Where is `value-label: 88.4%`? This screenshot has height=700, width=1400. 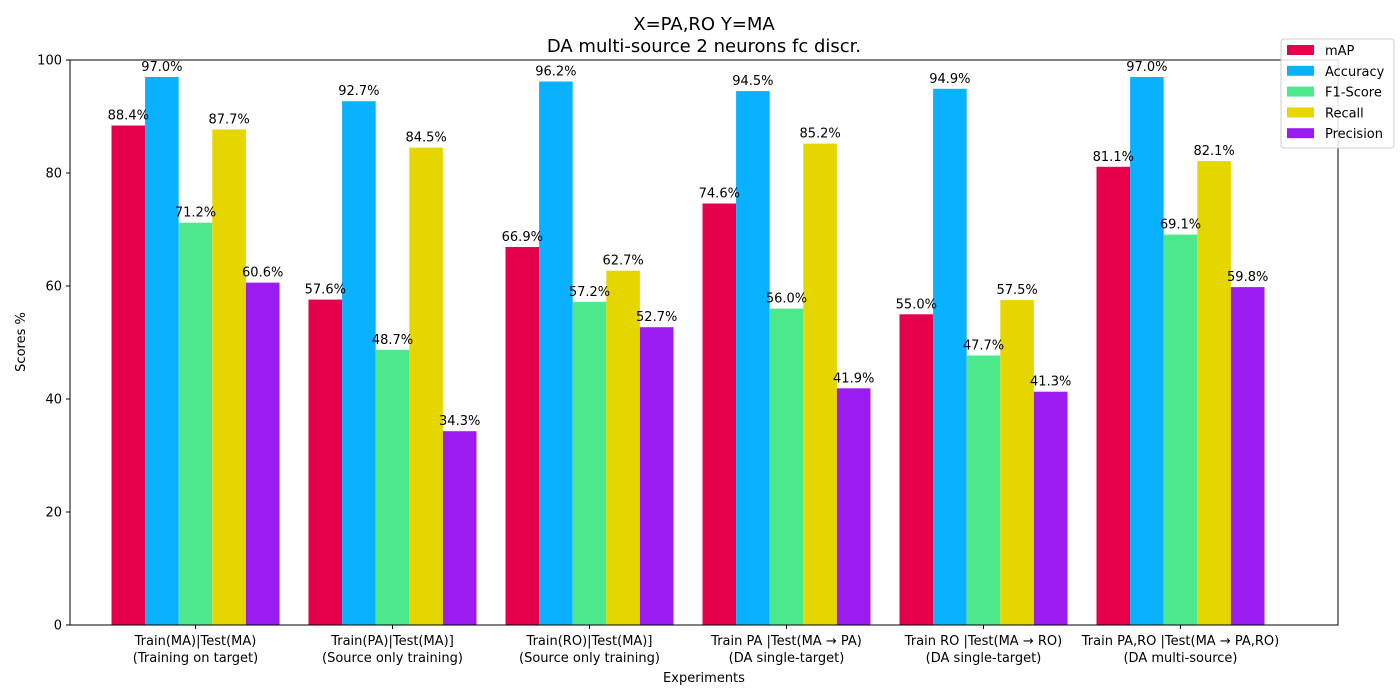 value-label: 88.4% is located at coordinates (128, 116).